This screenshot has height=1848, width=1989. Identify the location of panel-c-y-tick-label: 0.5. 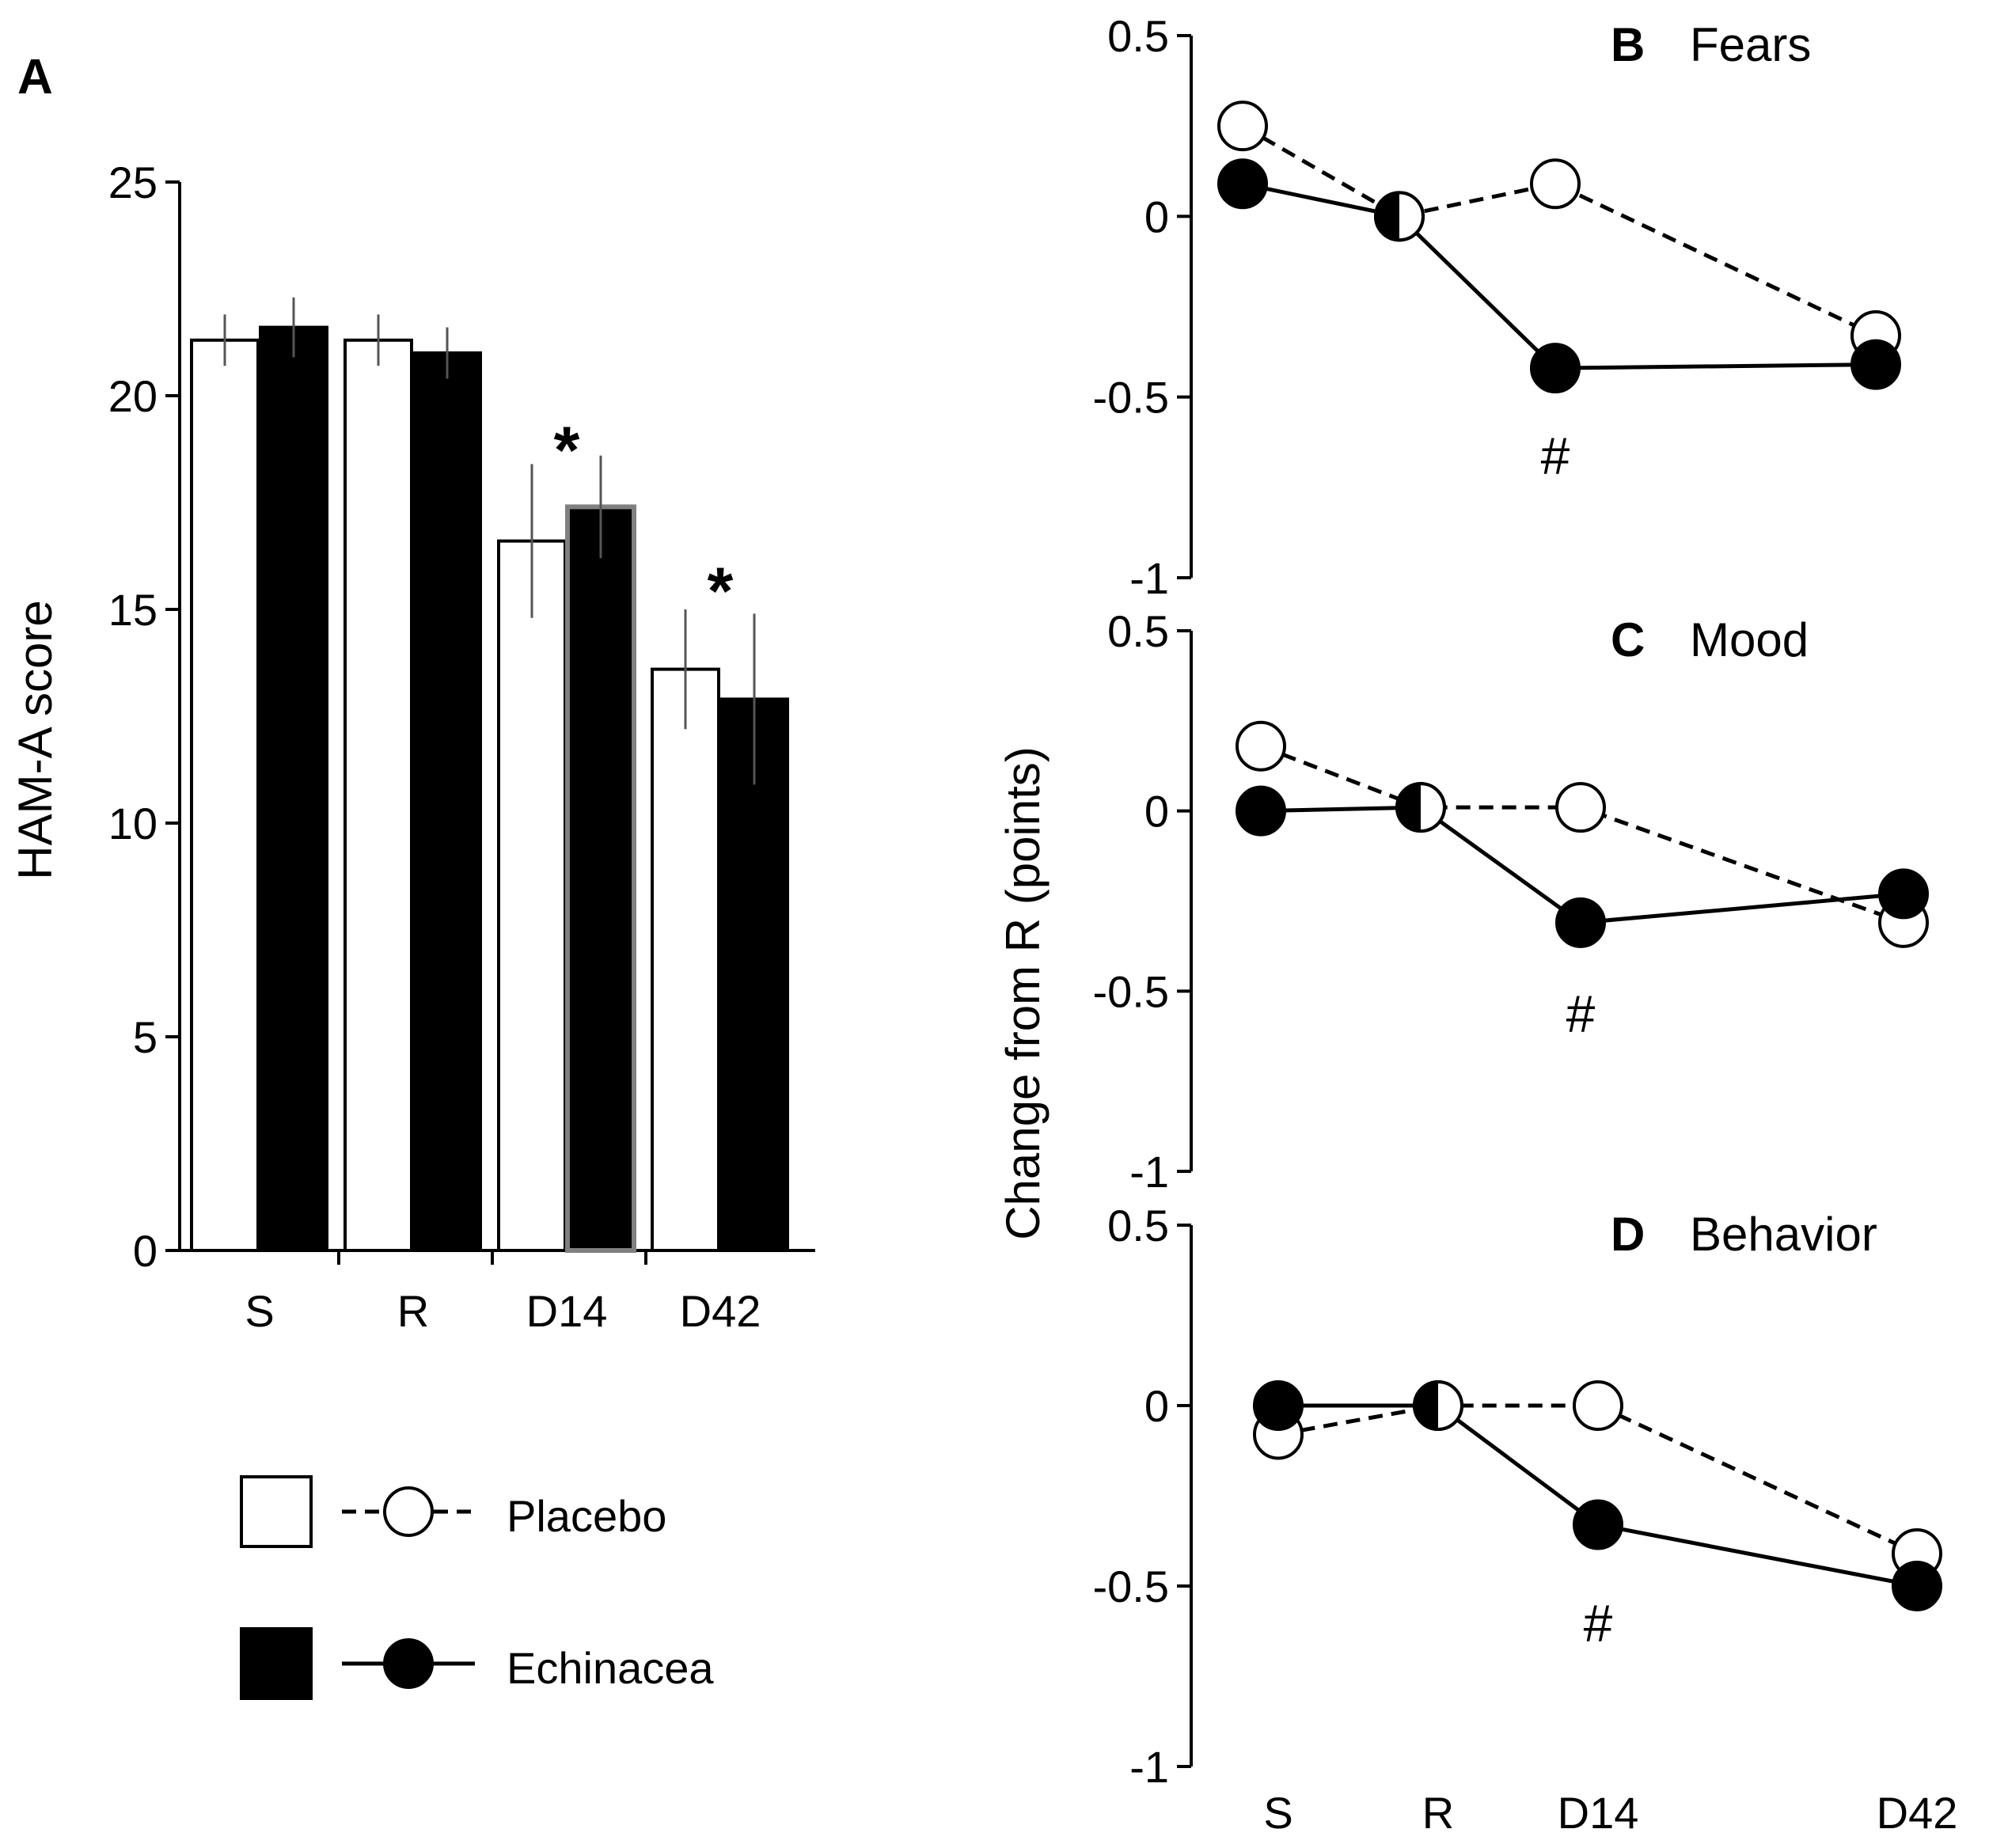
(1138, 631).